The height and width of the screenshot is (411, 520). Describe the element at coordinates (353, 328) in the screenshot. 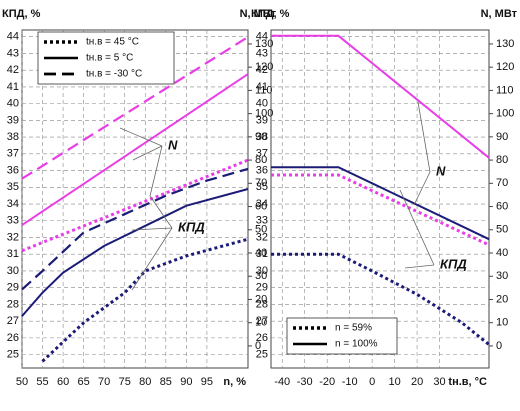

I see `legend-label: n = 59%` at that location.